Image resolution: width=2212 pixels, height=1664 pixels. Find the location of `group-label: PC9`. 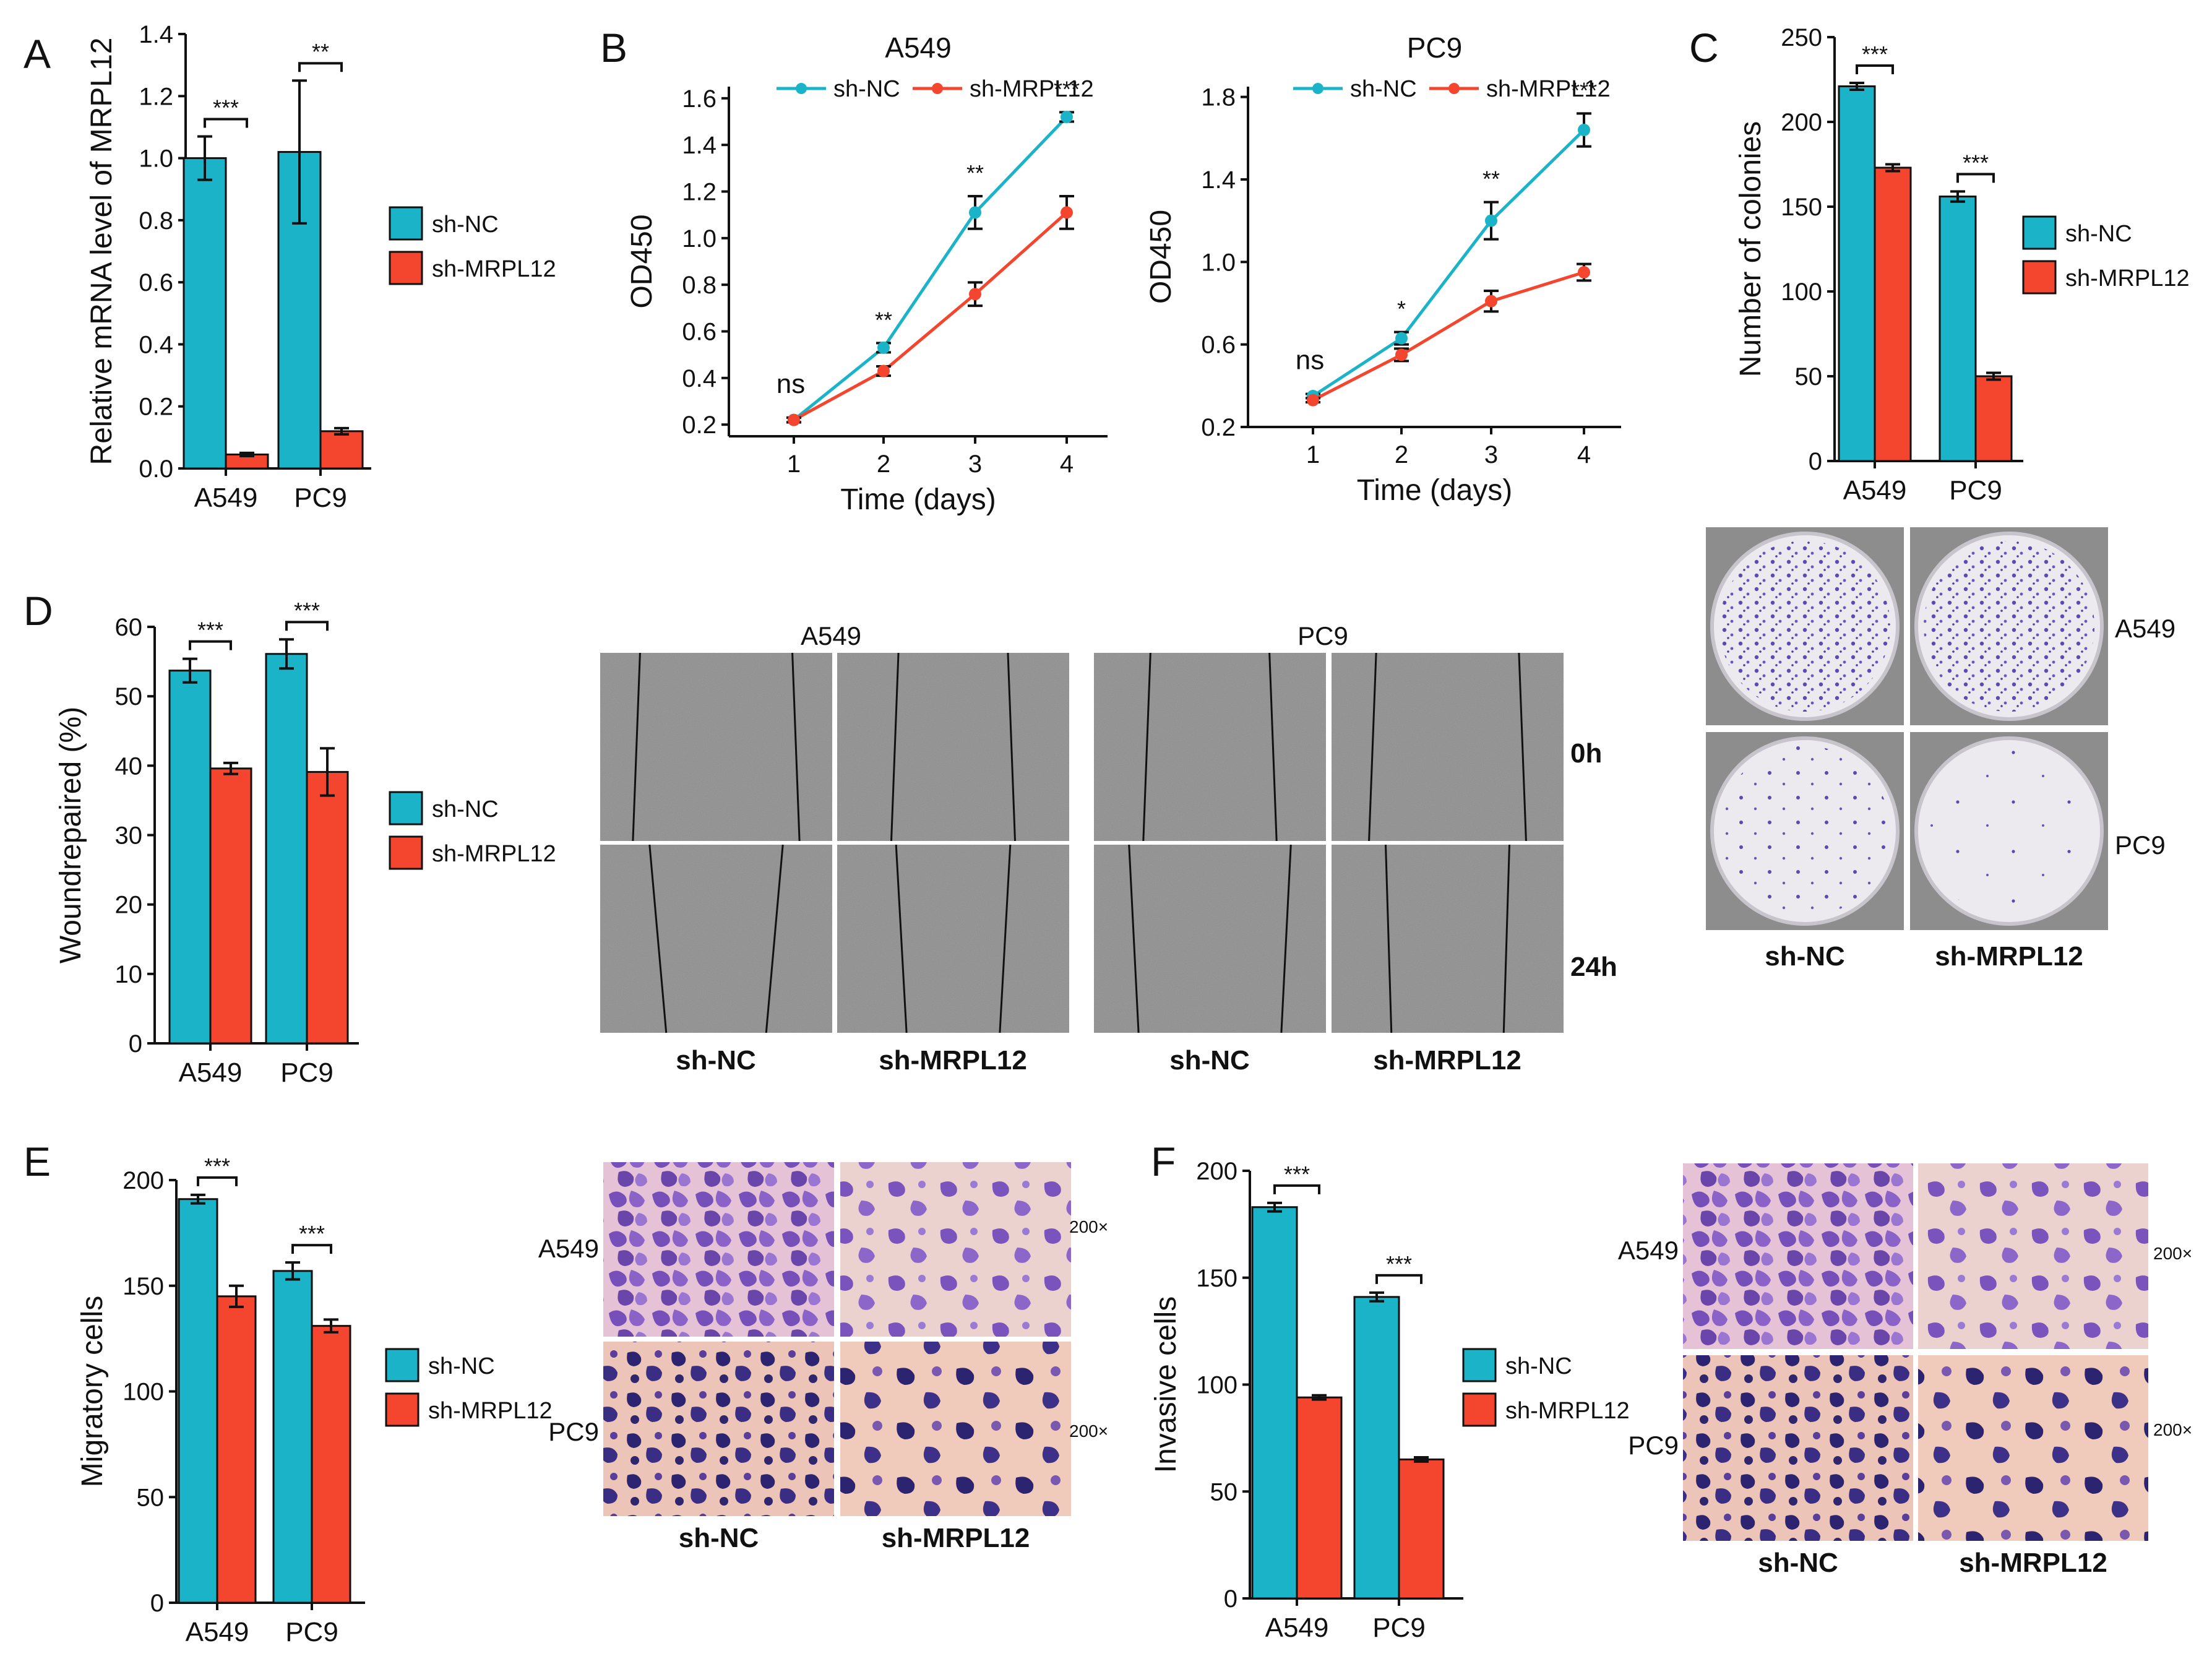

group-label: PC9 is located at coordinates (1323, 635).